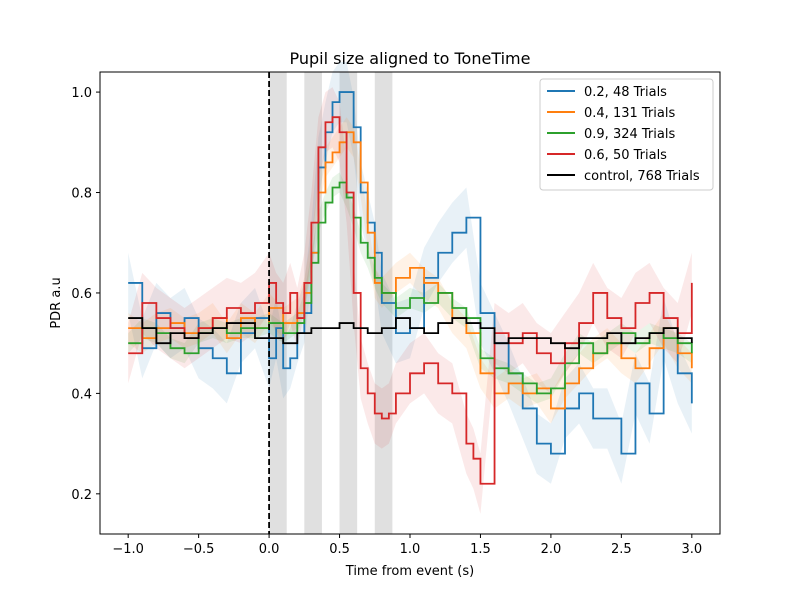 The height and width of the screenshot is (600, 800). What do you see at coordinates (81, 93) in the screenshot?
I see `y-tick-label: 1.0` at bounding box center [81, 93].